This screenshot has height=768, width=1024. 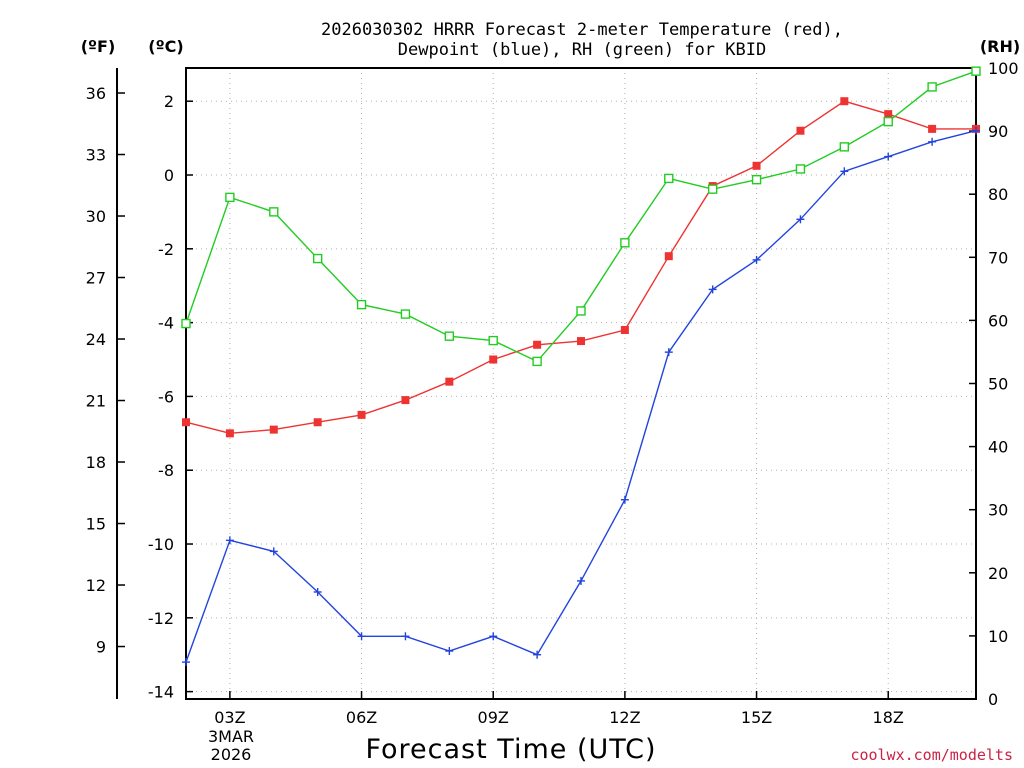 I want to click on rh-tick-label: 60, so click(x=998, y=320).